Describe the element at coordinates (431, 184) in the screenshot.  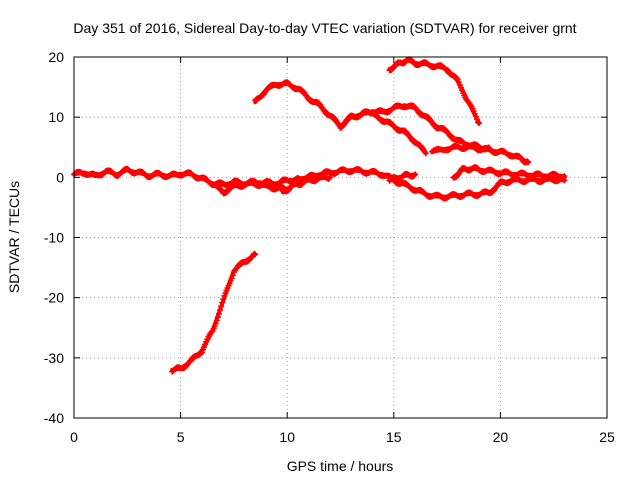
I see `series-arc-baseline-right` at that location.